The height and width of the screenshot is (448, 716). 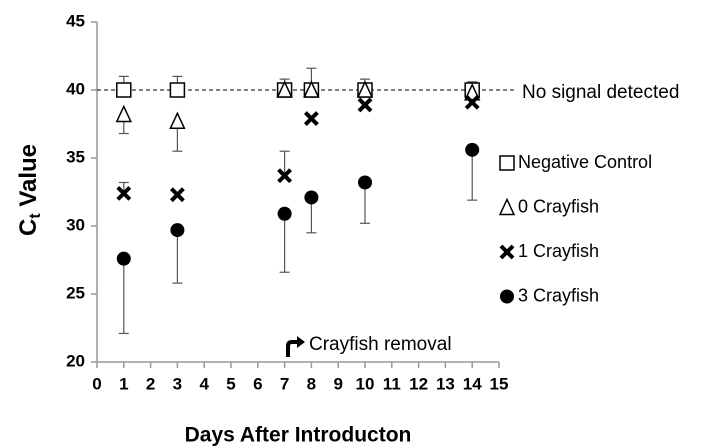 What do you see at coordinates (392, 383) in the screenshot?
I see `x-tick-label: 11` at bounding box center [392, 383].